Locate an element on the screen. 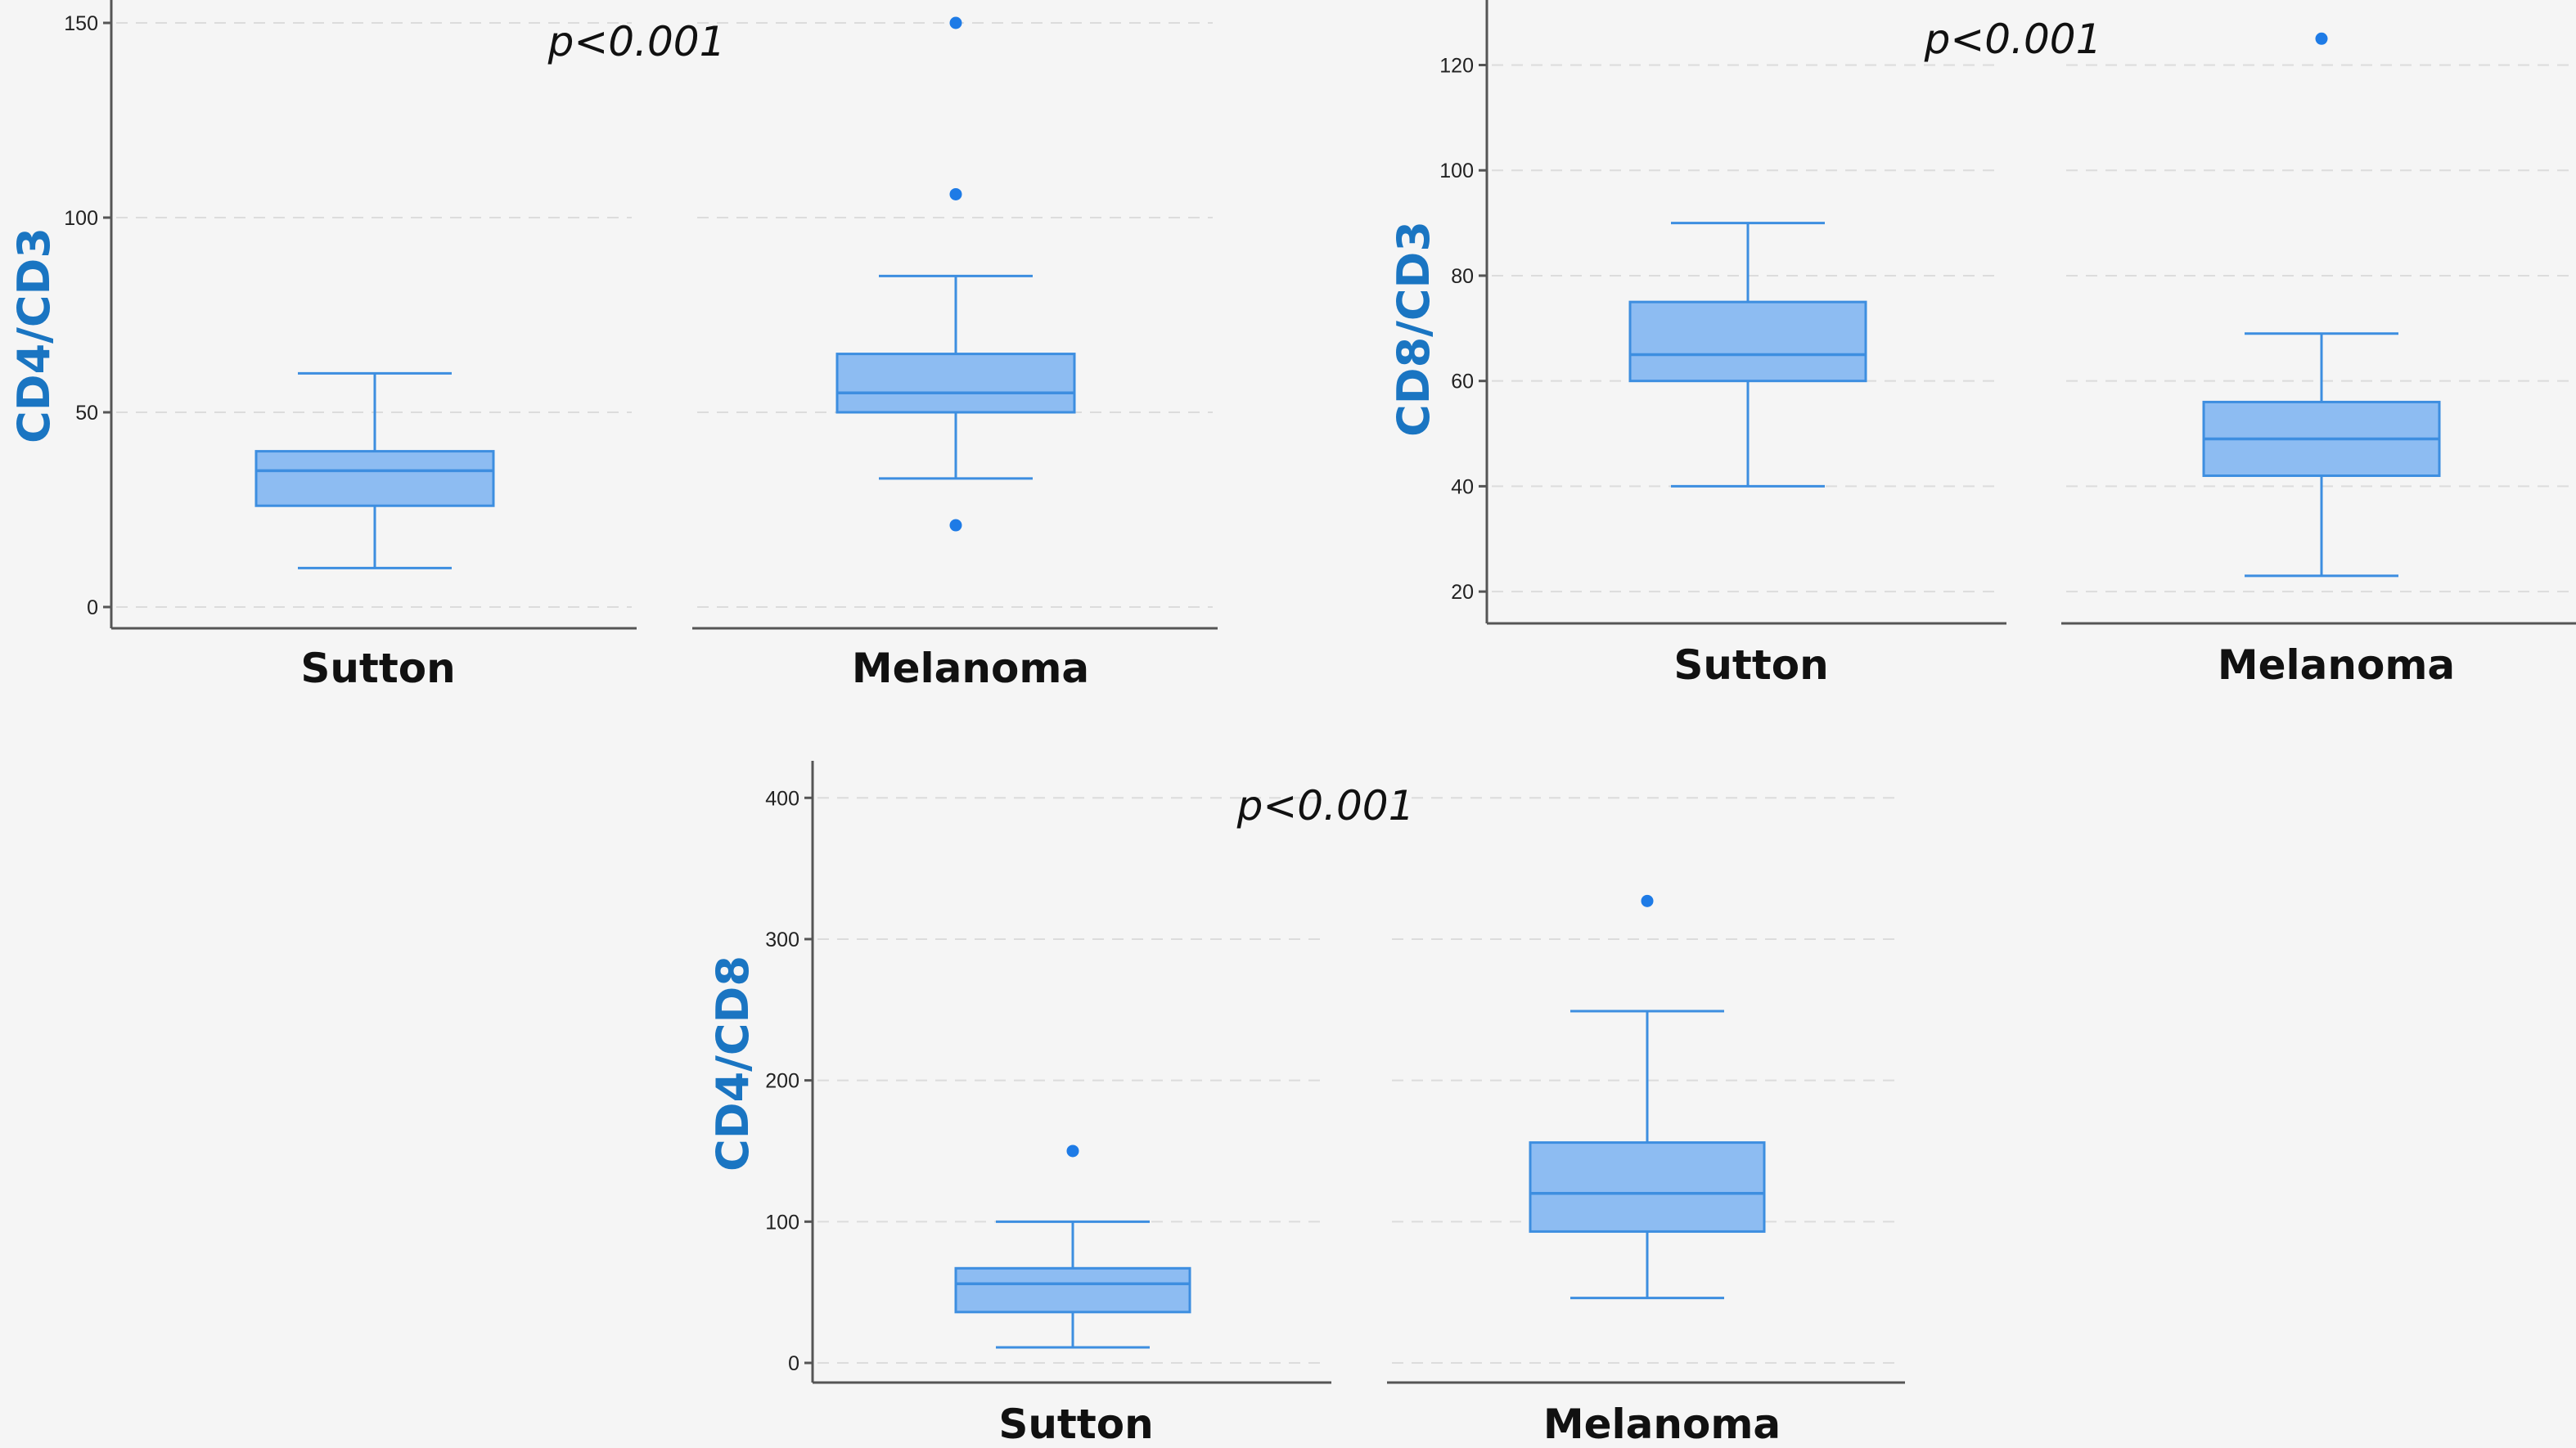 Image resolution: width=2576 pixels, height=1448 pixels. y-axis-label: CD8/CD3 is located at coordinates (1413, 329).